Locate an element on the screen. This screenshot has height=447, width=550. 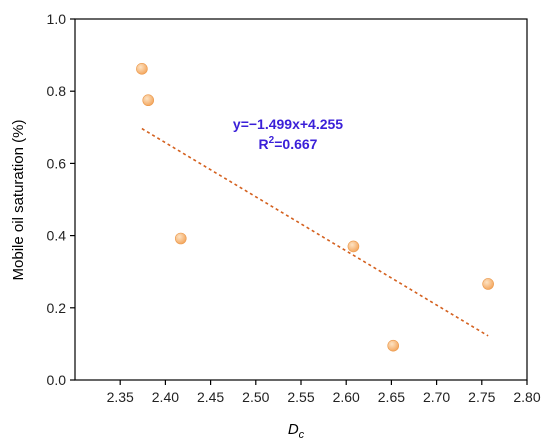
y-tick-label: 0.2 is located at coordinates (57, 308).